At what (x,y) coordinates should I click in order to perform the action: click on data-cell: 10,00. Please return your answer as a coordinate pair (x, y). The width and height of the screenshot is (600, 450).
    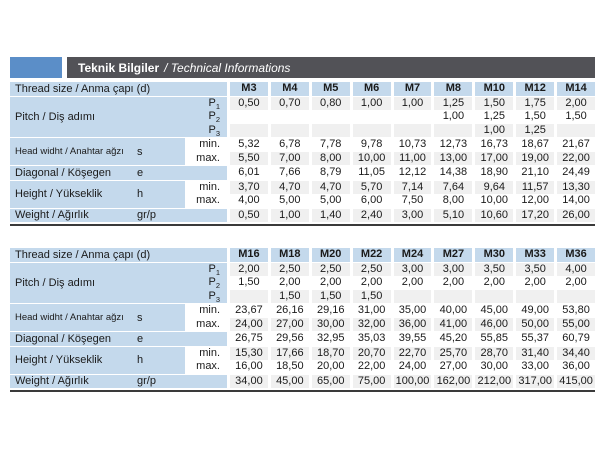
    Looking at the image, I should click on (371, 158).